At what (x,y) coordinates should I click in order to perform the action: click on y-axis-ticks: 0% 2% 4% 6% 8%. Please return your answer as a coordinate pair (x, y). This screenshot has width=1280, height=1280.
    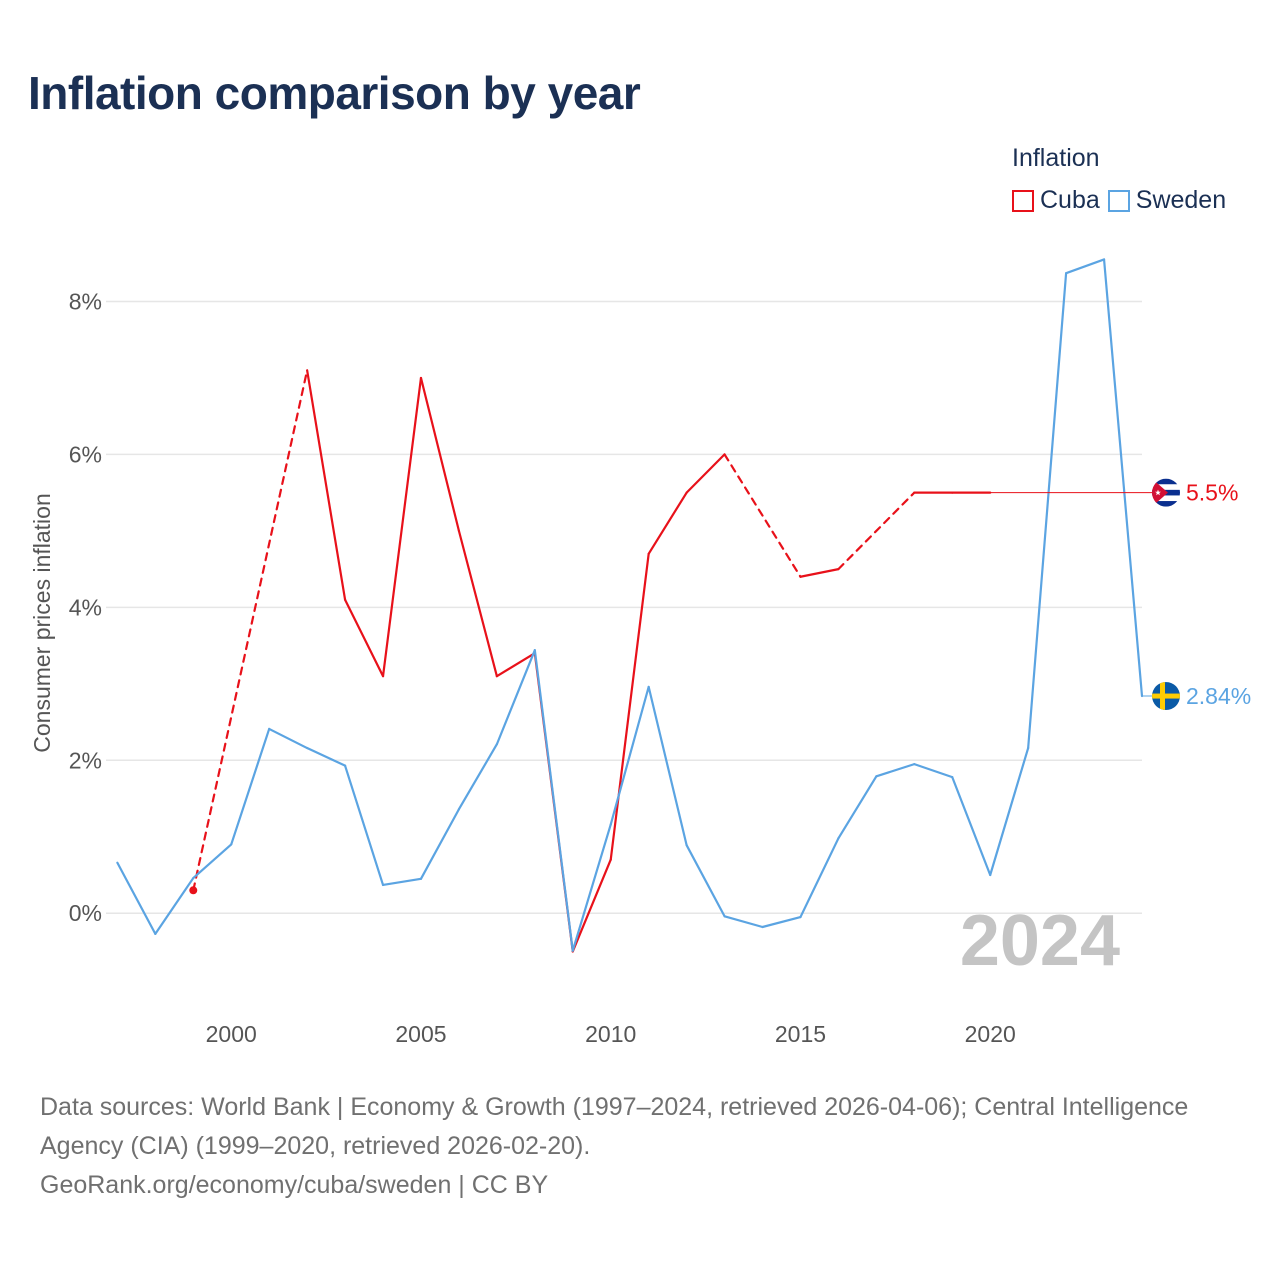
    Looking at the image, I should click on (85, 607).